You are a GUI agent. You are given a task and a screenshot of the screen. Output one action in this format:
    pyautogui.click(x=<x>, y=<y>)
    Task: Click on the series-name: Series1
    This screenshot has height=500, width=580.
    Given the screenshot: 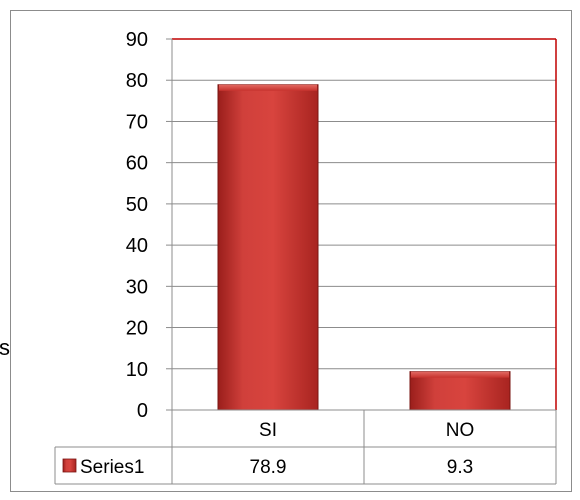 What is the action you would take?
    pyautogui.click(x=112, y=467)
    